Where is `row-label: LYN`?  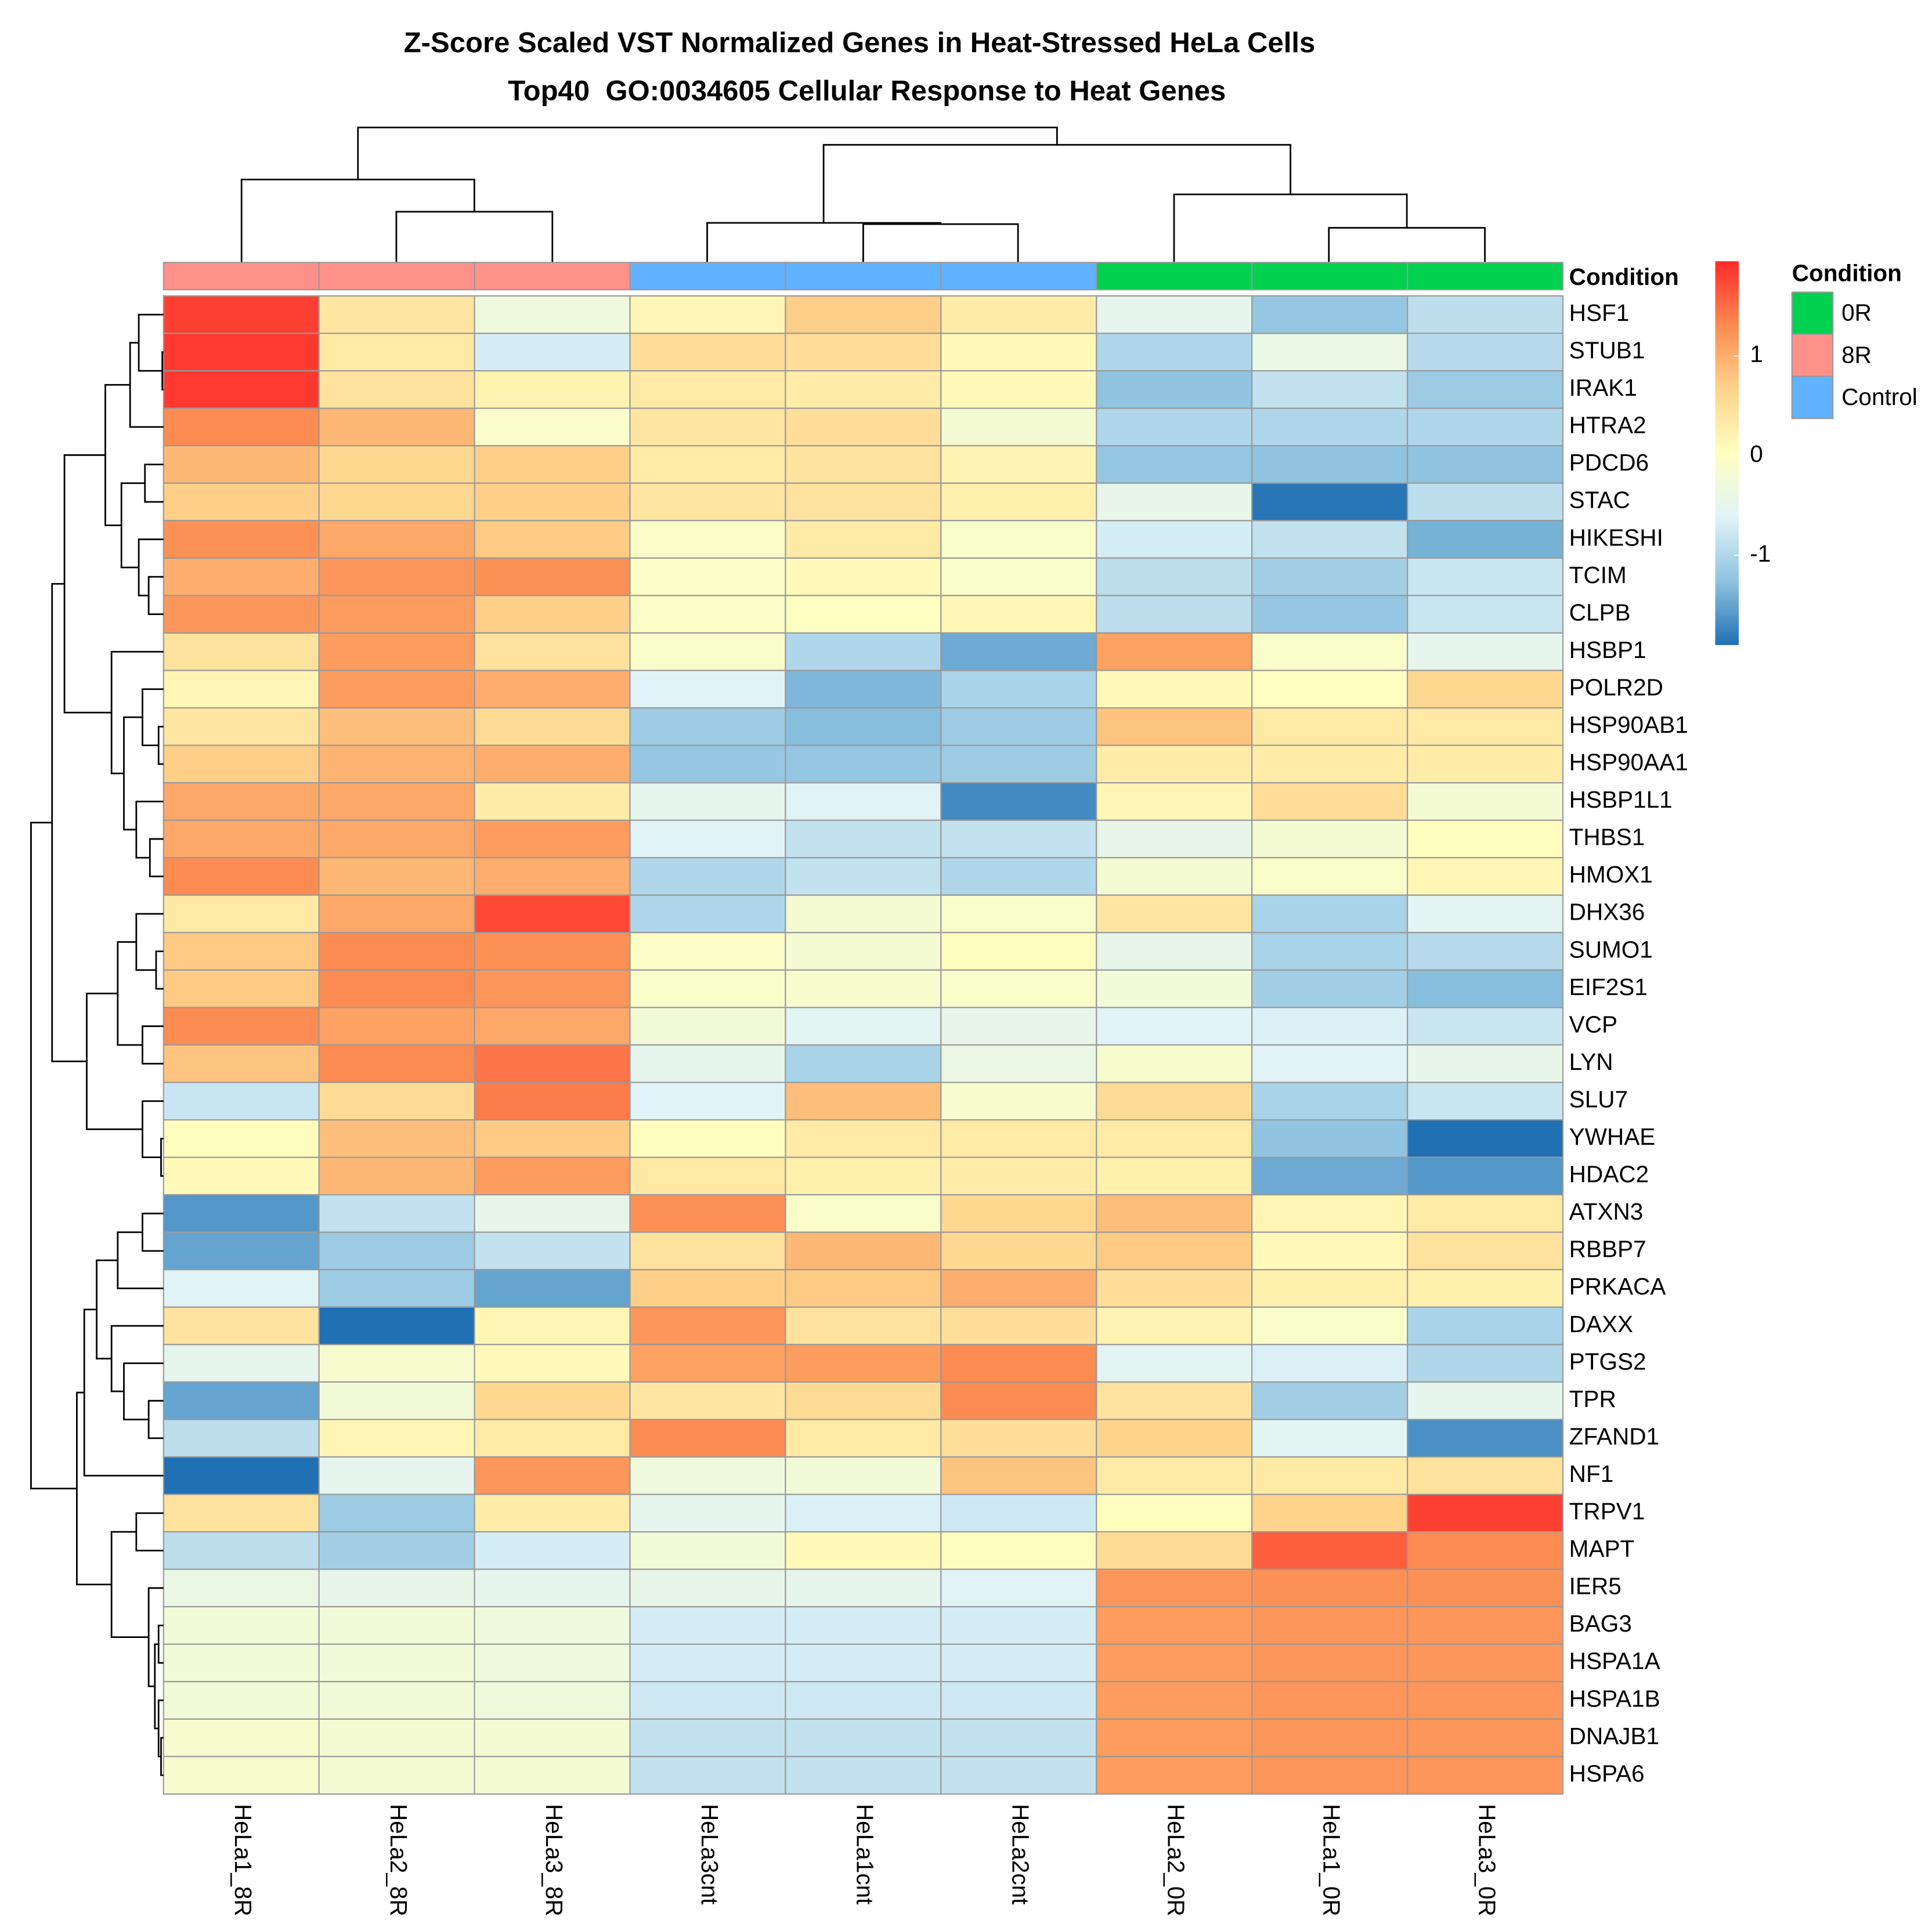 row-label: LYN is located at coordinates (1591, 1061).